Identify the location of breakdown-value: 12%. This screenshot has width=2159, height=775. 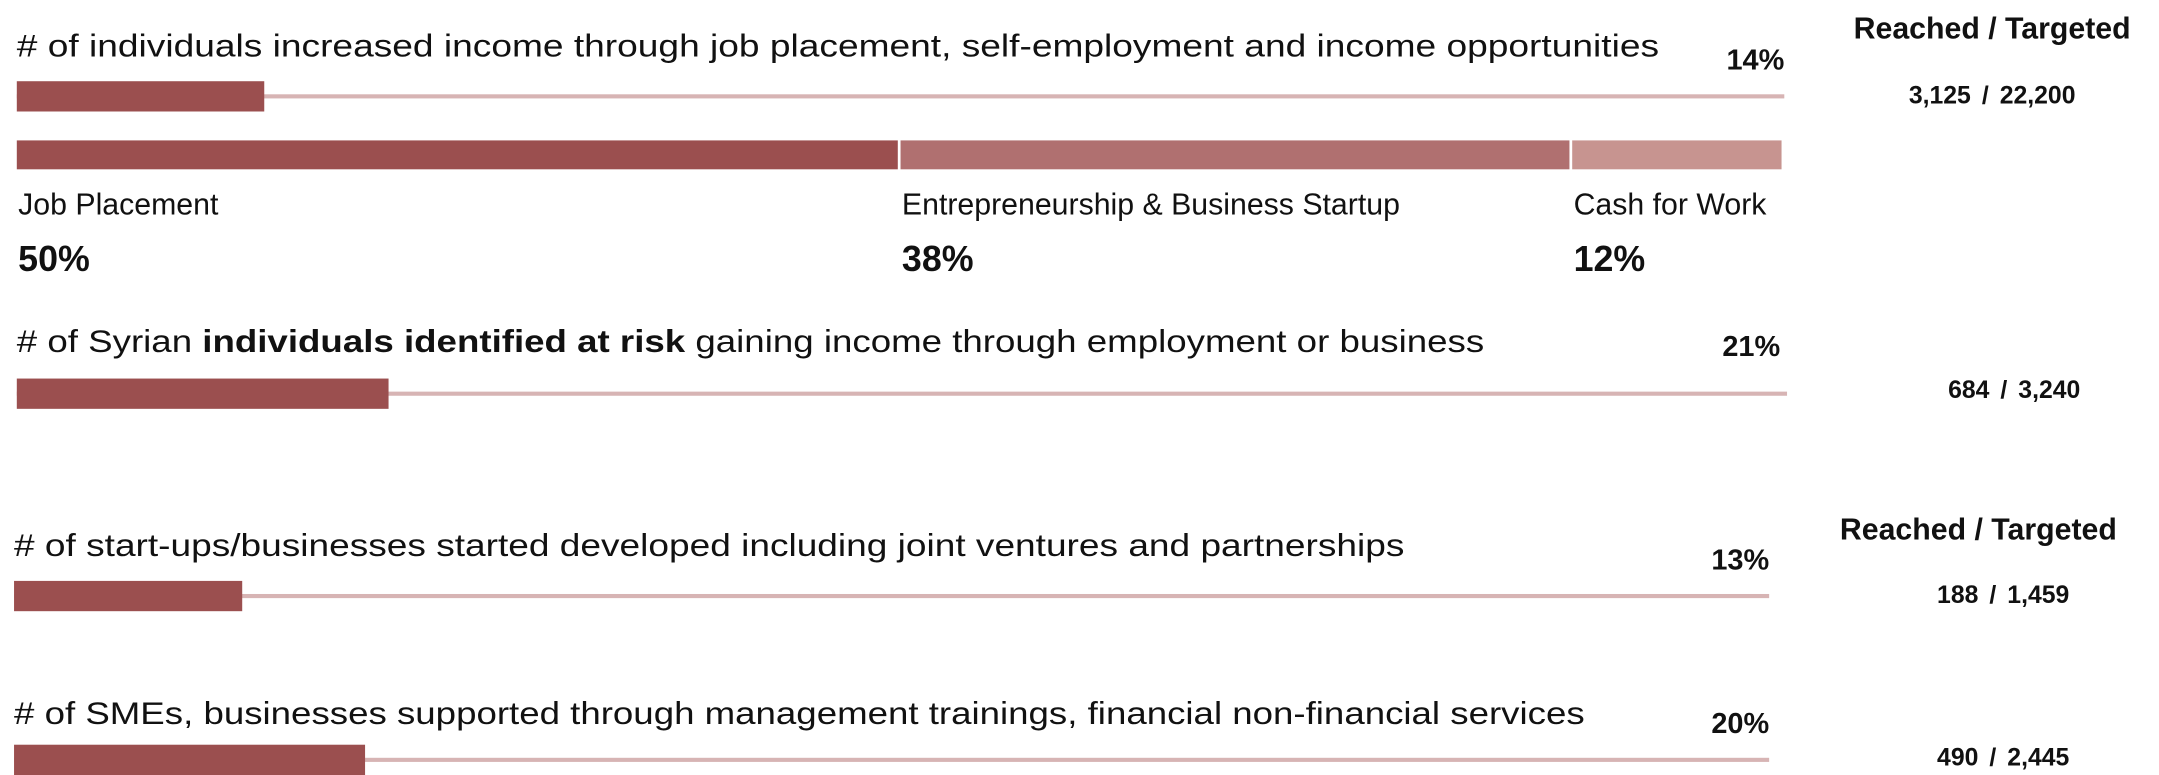
(1610, 259).